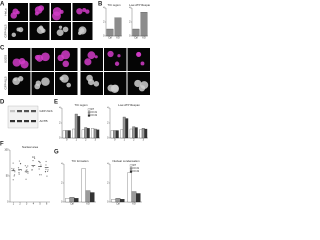 The width and height of the screenshot is (320, 240). Describe the element at coordinates (93, 110) in the screenshot. I see `legend-label: WT` at that location.